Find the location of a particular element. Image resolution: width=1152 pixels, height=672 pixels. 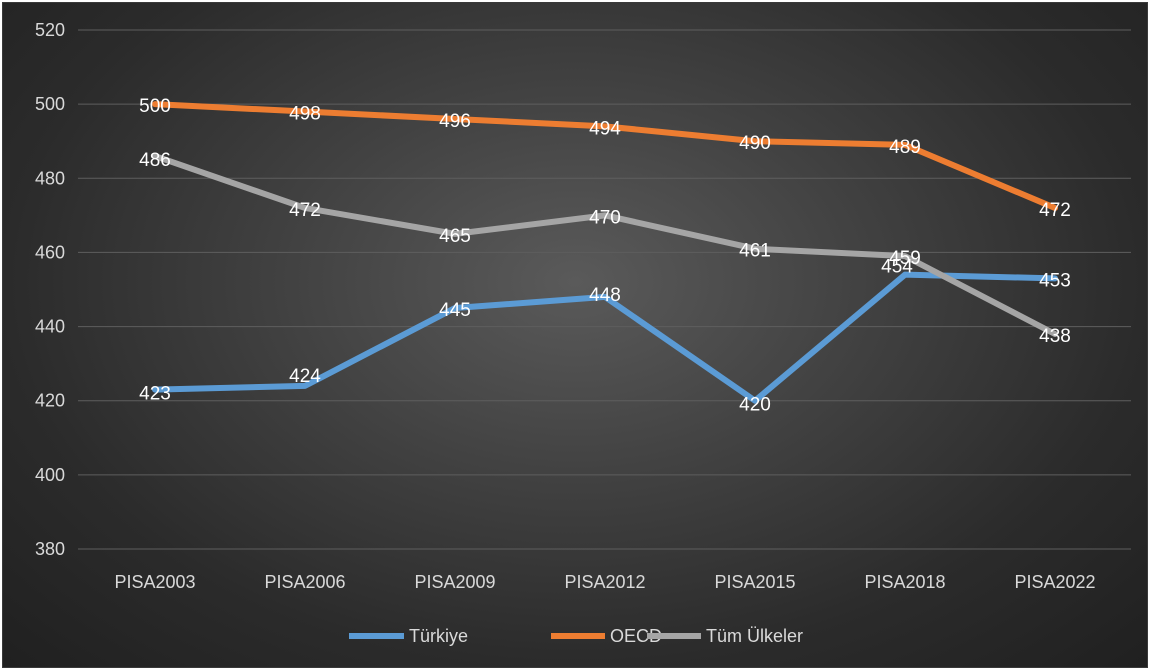

y-tick-label: 520 is located at coordinates (50, 30).